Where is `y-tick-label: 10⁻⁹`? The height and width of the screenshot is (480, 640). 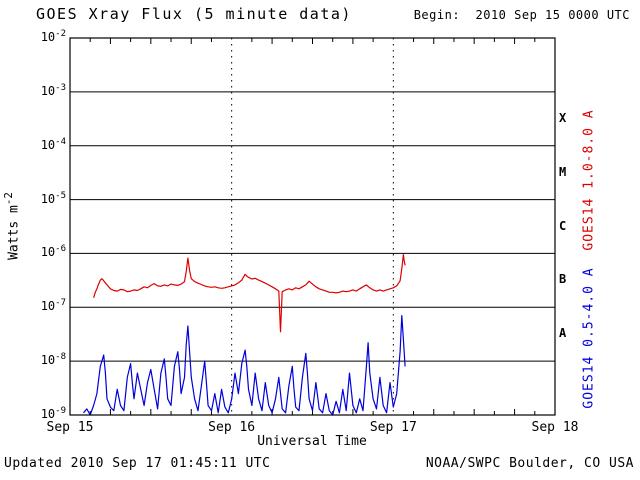 y-tick-label: 10⁻⁹ is located at coordinates (53, 414).